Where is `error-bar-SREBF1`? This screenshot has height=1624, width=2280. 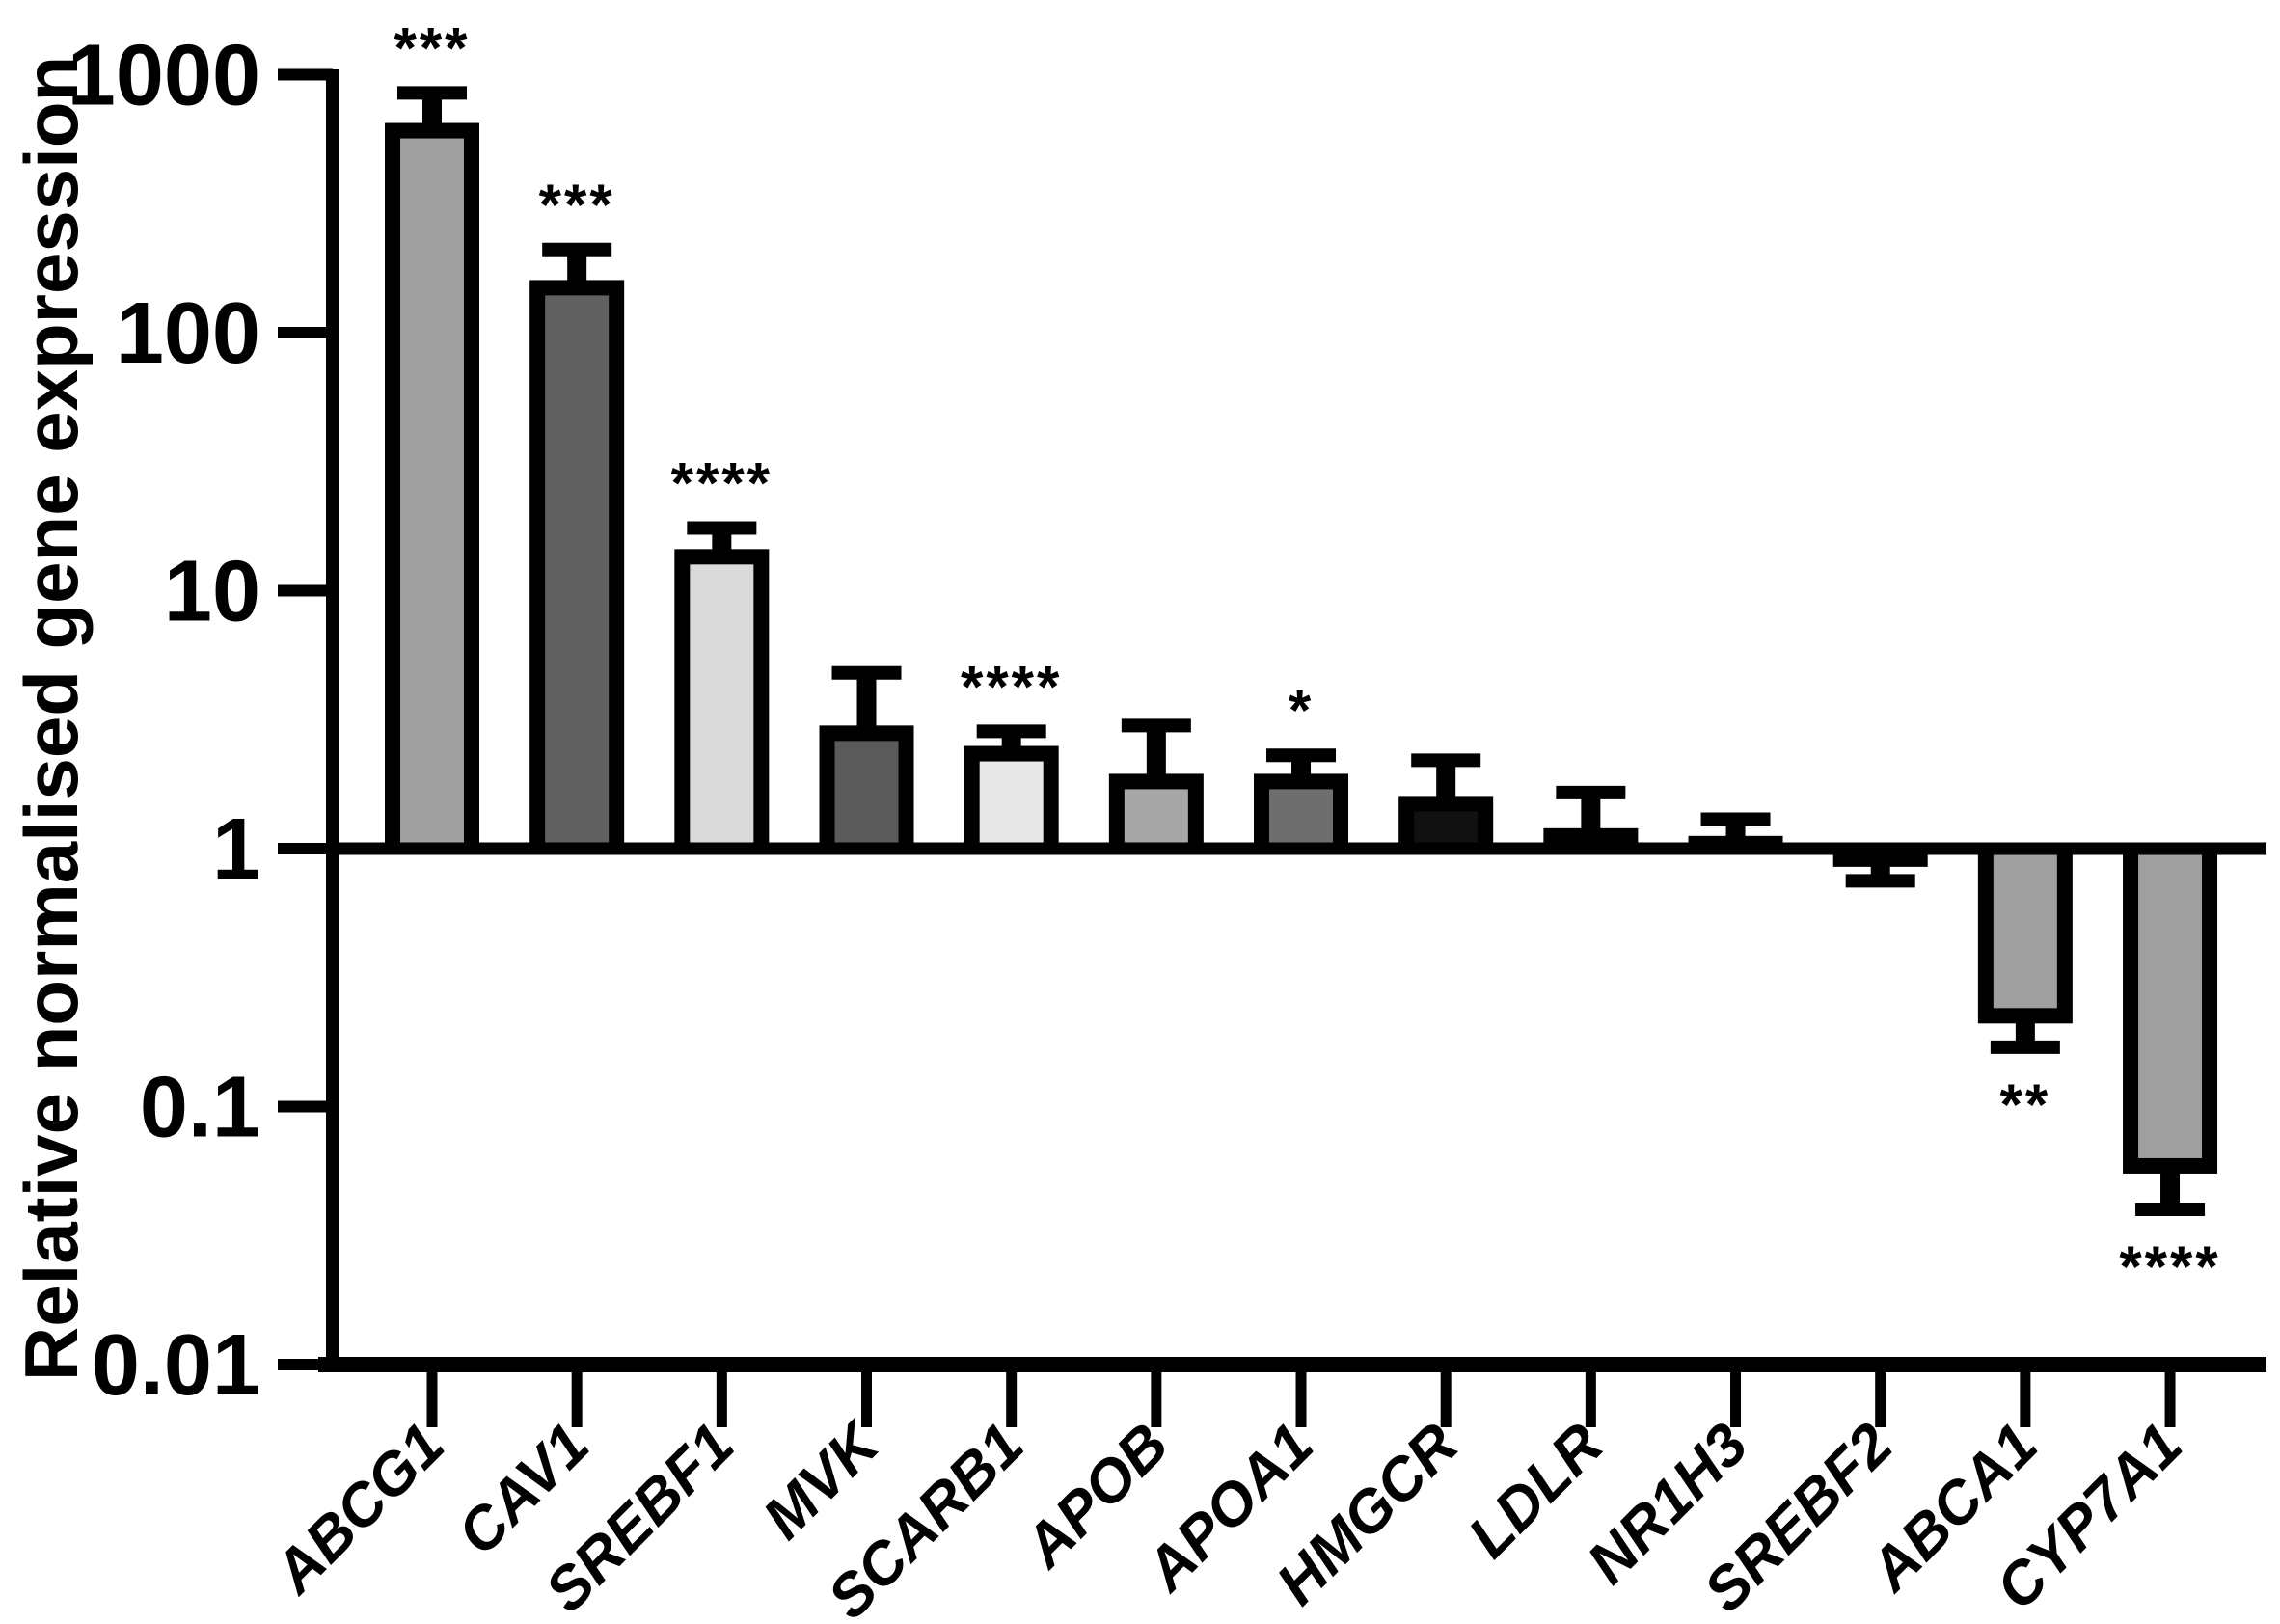
error-bar-SREBF1 is located at coordinates (722, 540).